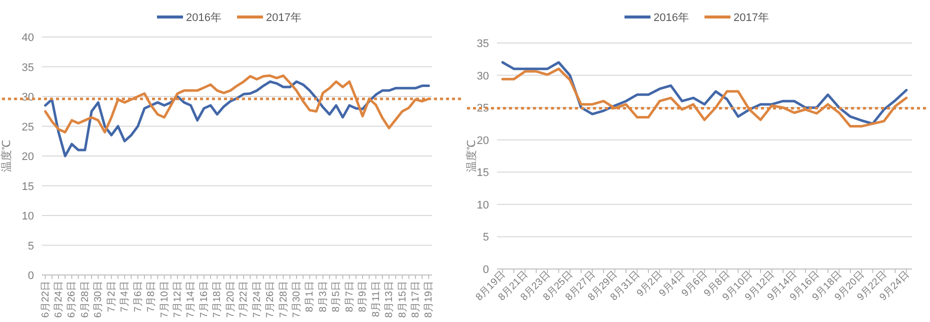  Describe the element at coordinates (46, 299) in the screenshot. I see `x-tick-label: 6月22日` at that location.